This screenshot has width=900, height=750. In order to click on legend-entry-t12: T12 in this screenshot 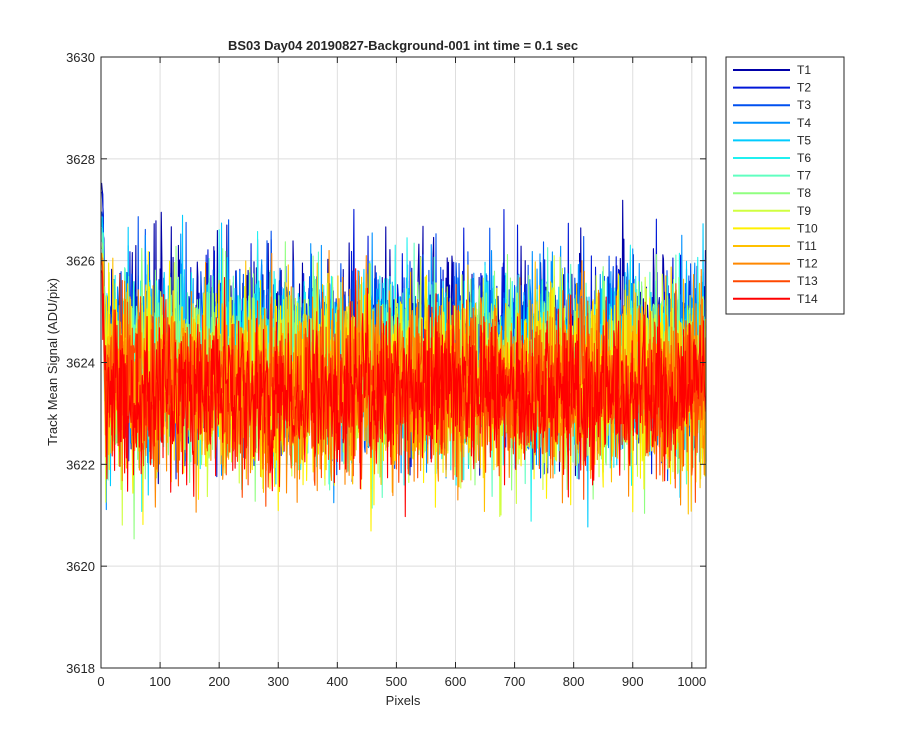, I will do `click(775, 264)`.